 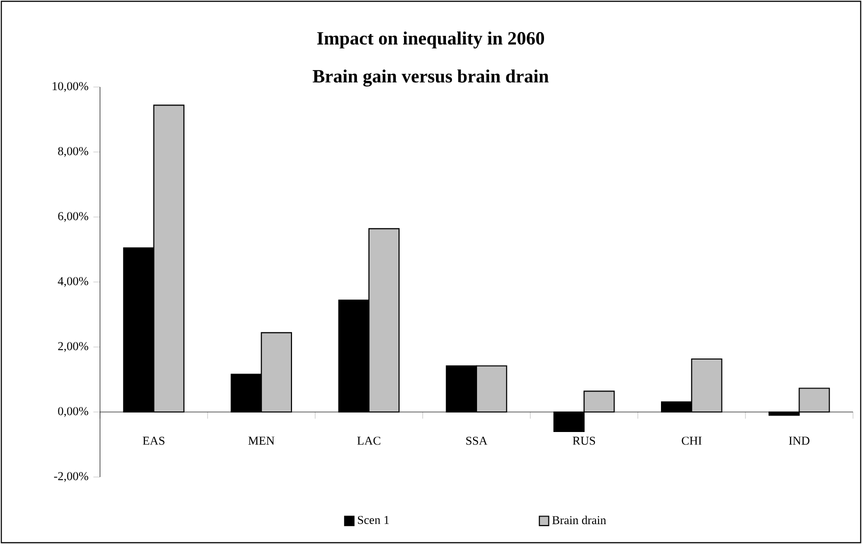 What do you see at coordinates (579, 520) in the screenshot?
I see `legend-label: Brain drain` at bounding box center [579, 520].